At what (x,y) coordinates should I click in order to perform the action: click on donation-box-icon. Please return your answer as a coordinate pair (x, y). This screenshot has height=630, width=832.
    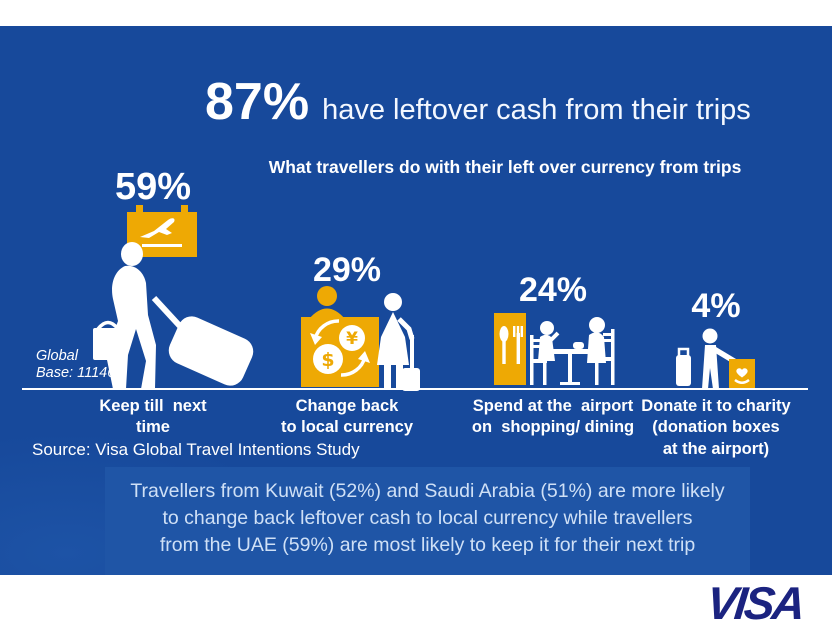
    Looking at the image, I should click on (716, 360).